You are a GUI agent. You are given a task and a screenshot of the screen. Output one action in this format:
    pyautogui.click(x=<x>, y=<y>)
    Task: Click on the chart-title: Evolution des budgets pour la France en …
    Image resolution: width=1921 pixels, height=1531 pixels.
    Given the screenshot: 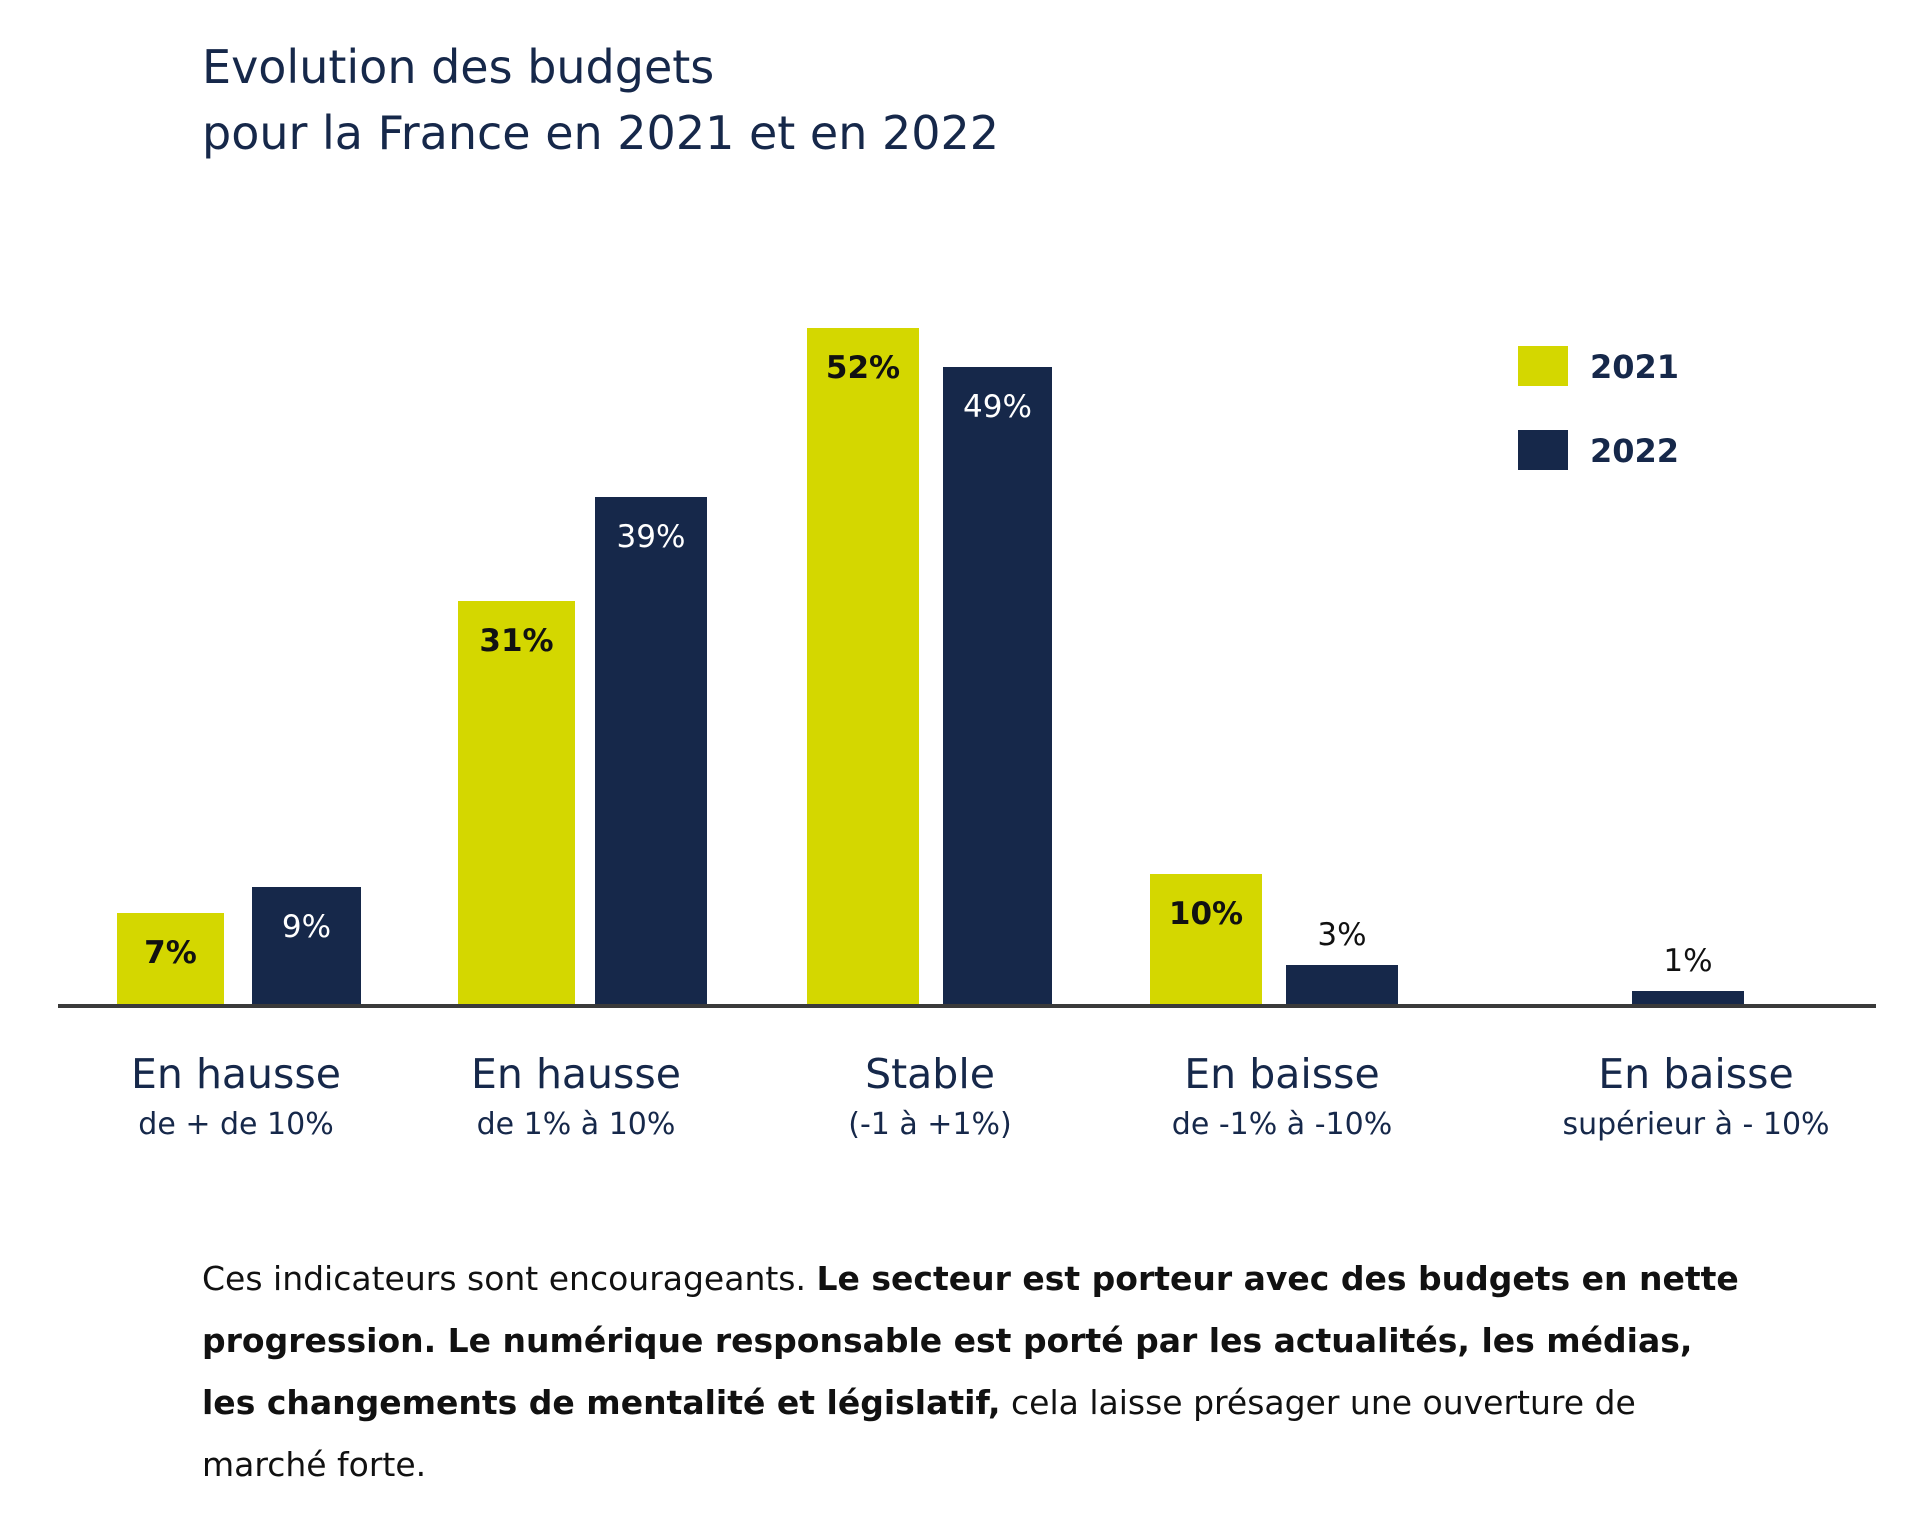 What is the action you would take?
    pyautogui.click(x=600, y=100)
    